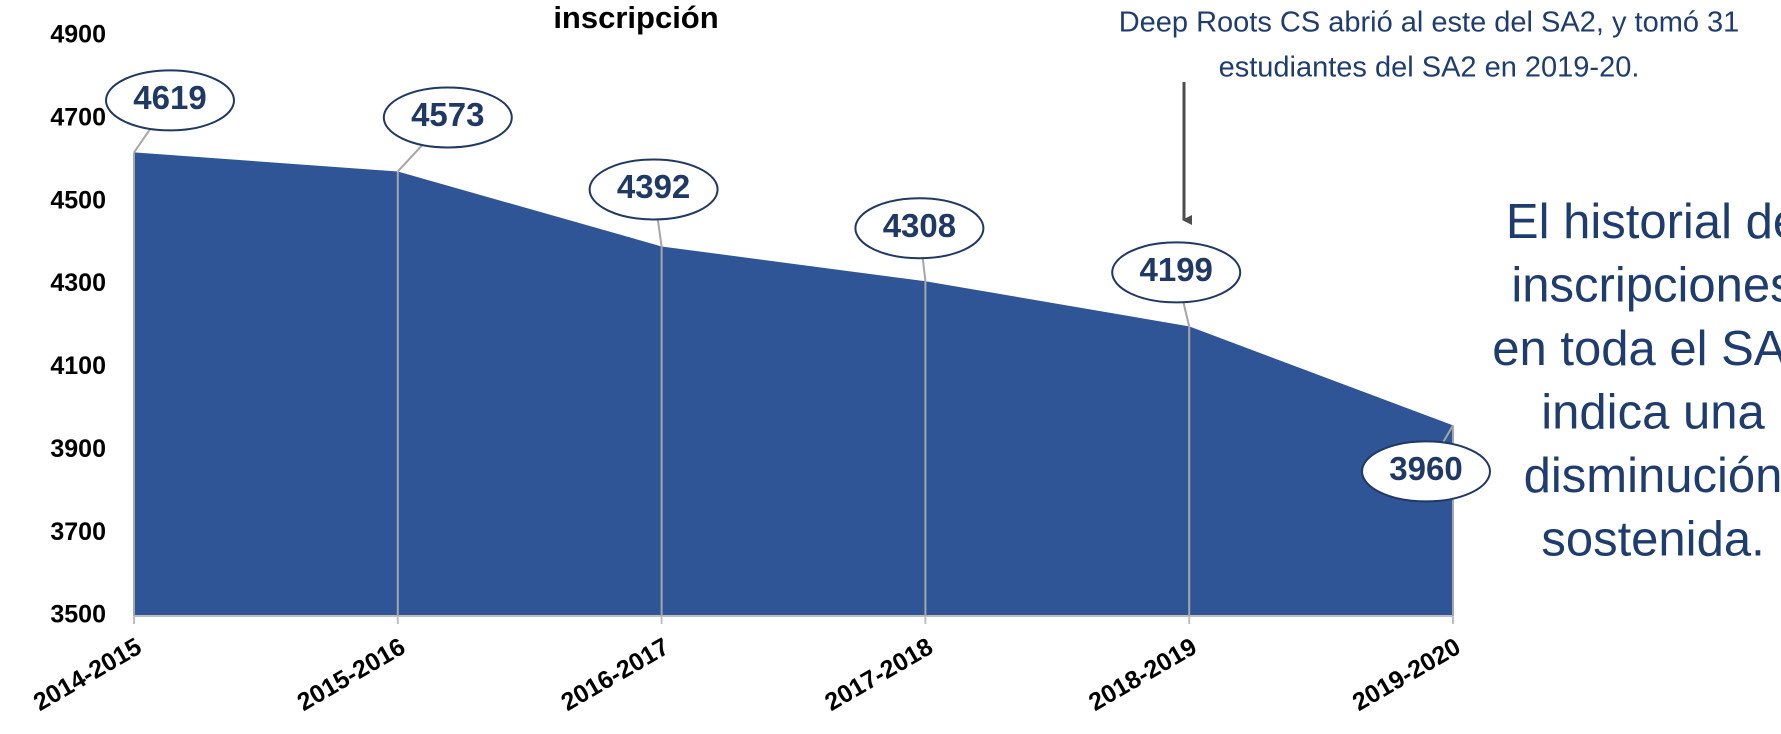 This screenshot has width=1781, height=734. I want to click on value-label: 4199, so click(1175, 269).